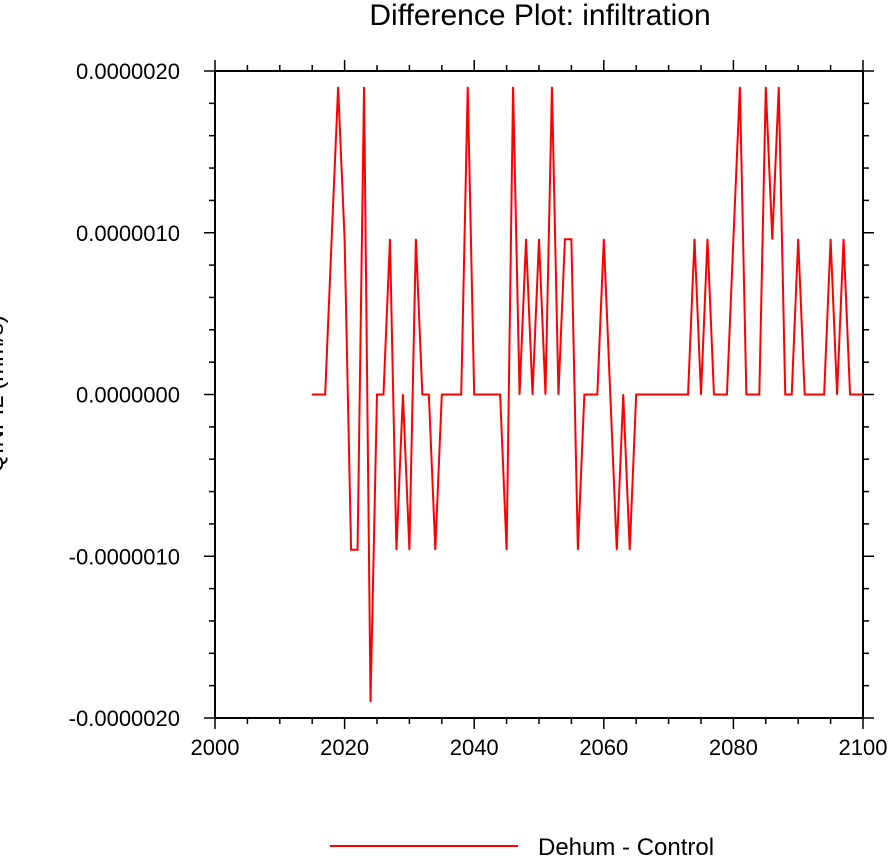 This screenshot has width=896, height=857. Describe the element at coordinates (128, 71) in the screenshot. I see `y-tick-label: 0.0000020` at that location.